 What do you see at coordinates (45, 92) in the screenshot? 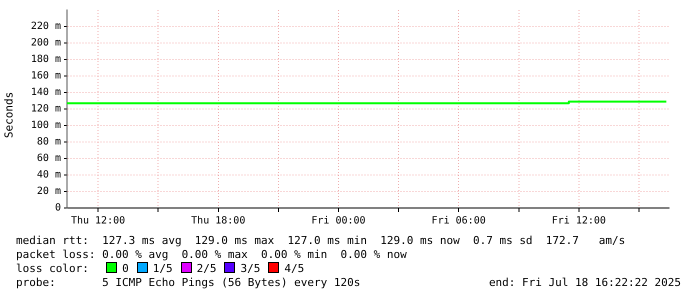
I see `y-tick-label: 140 m` at bounding box center [45, 92].